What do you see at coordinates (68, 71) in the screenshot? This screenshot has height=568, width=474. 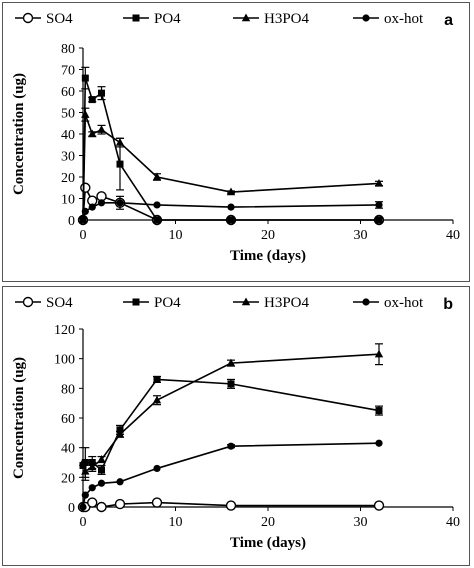 I see `y-tick-label: 70` at bounding box center [68, 71].